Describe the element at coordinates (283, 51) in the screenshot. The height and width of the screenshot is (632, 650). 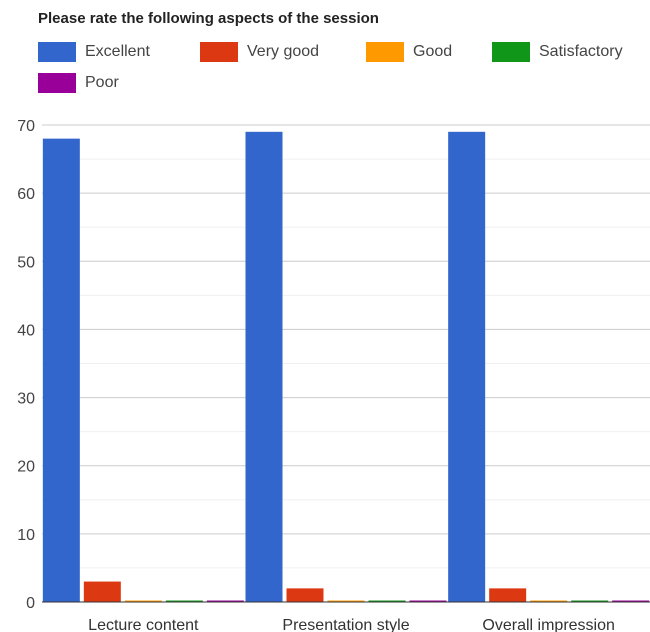
I see `legend-label-very-good: Very good` at that location.